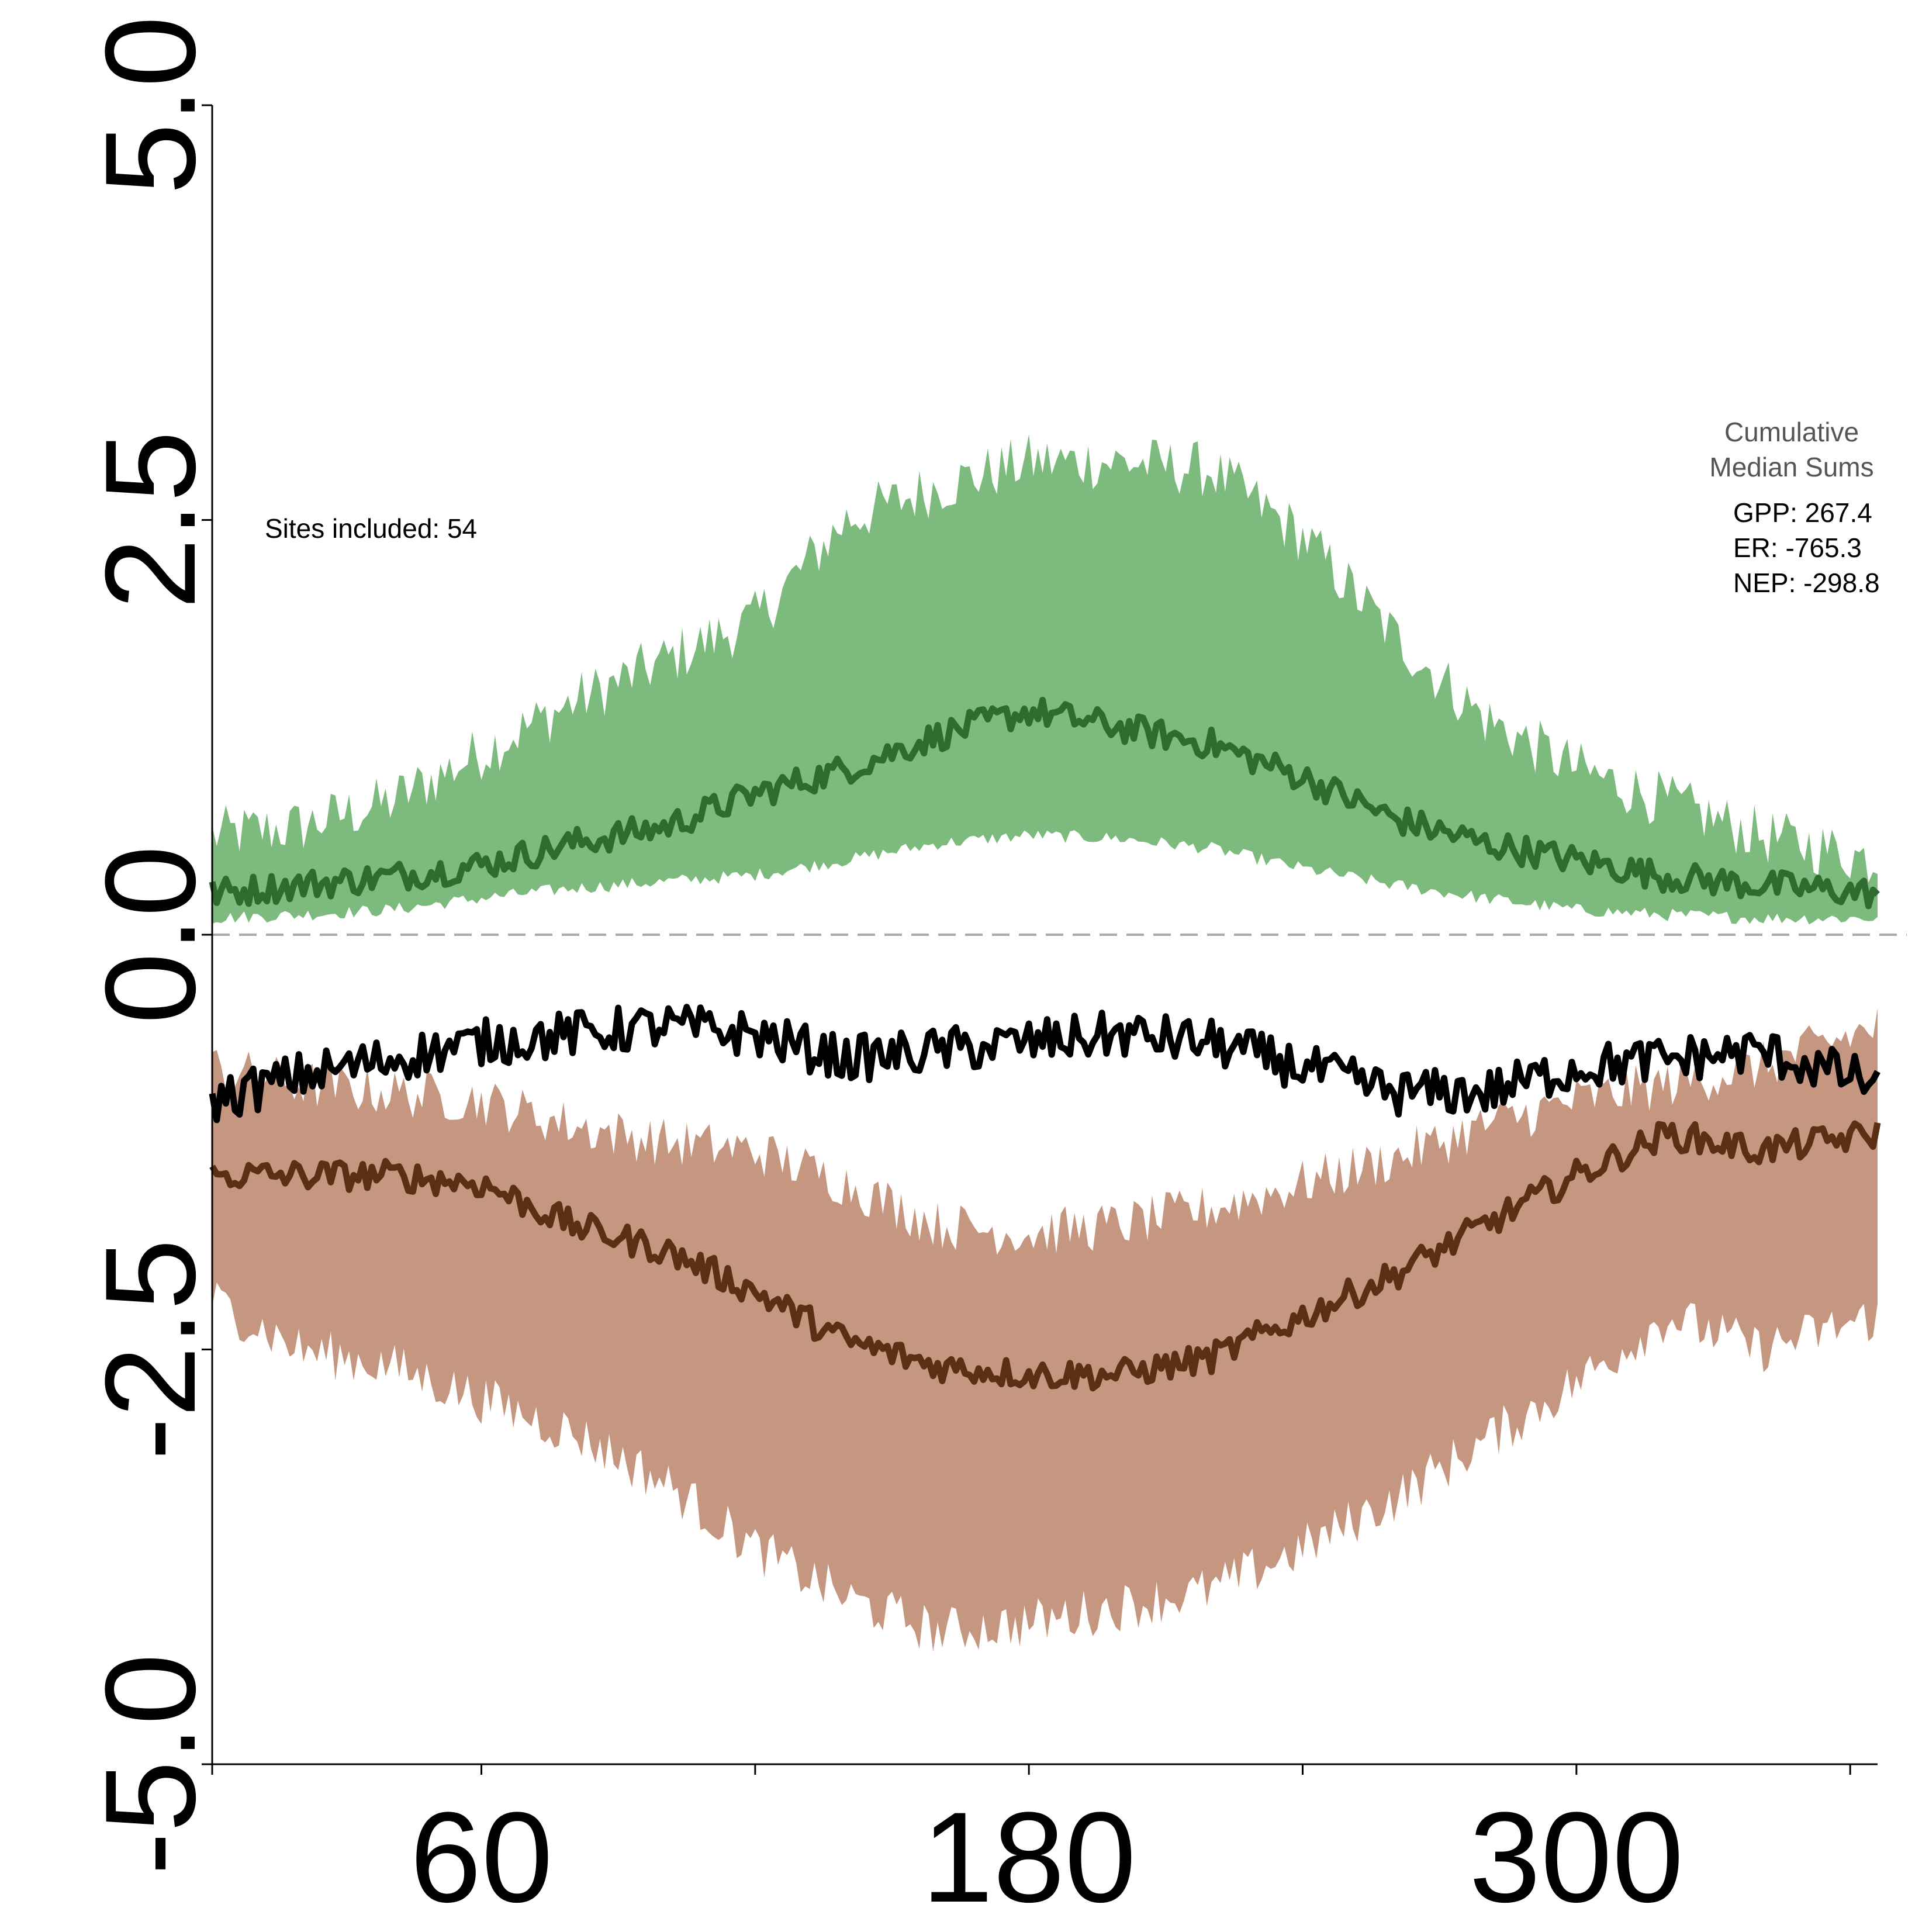 The width and height of the screenshot is (1929, 1932). What do you see at coordinates (1806, 583) in the screenshot?
I see `nep-sum-label: NEP: -298.8` at bounding box center [1806, 583].